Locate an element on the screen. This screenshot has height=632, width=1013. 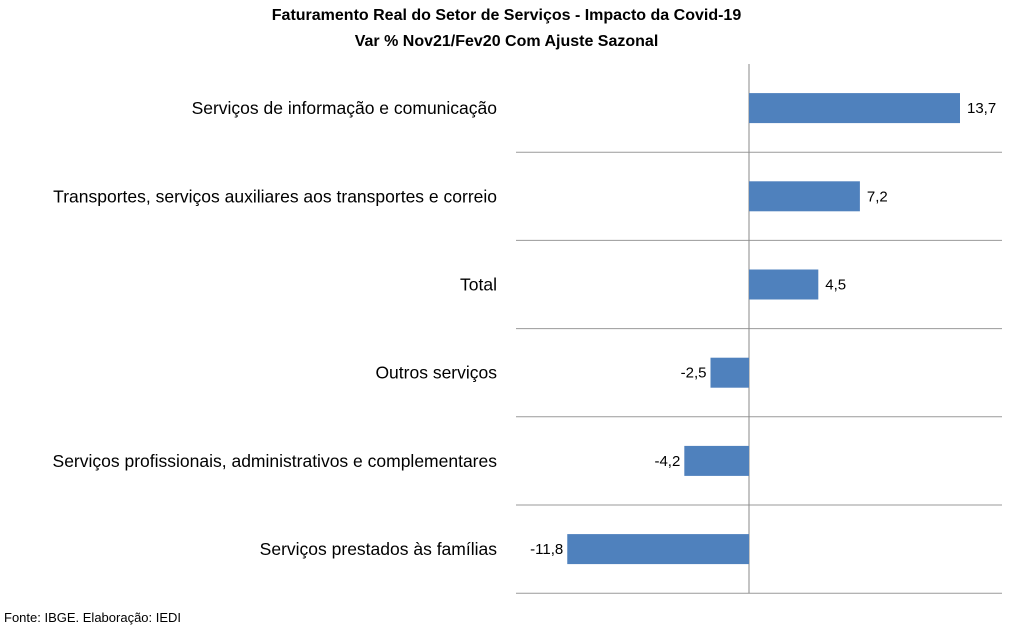
data-label: -11,8 is located at coordinates (546, 549).